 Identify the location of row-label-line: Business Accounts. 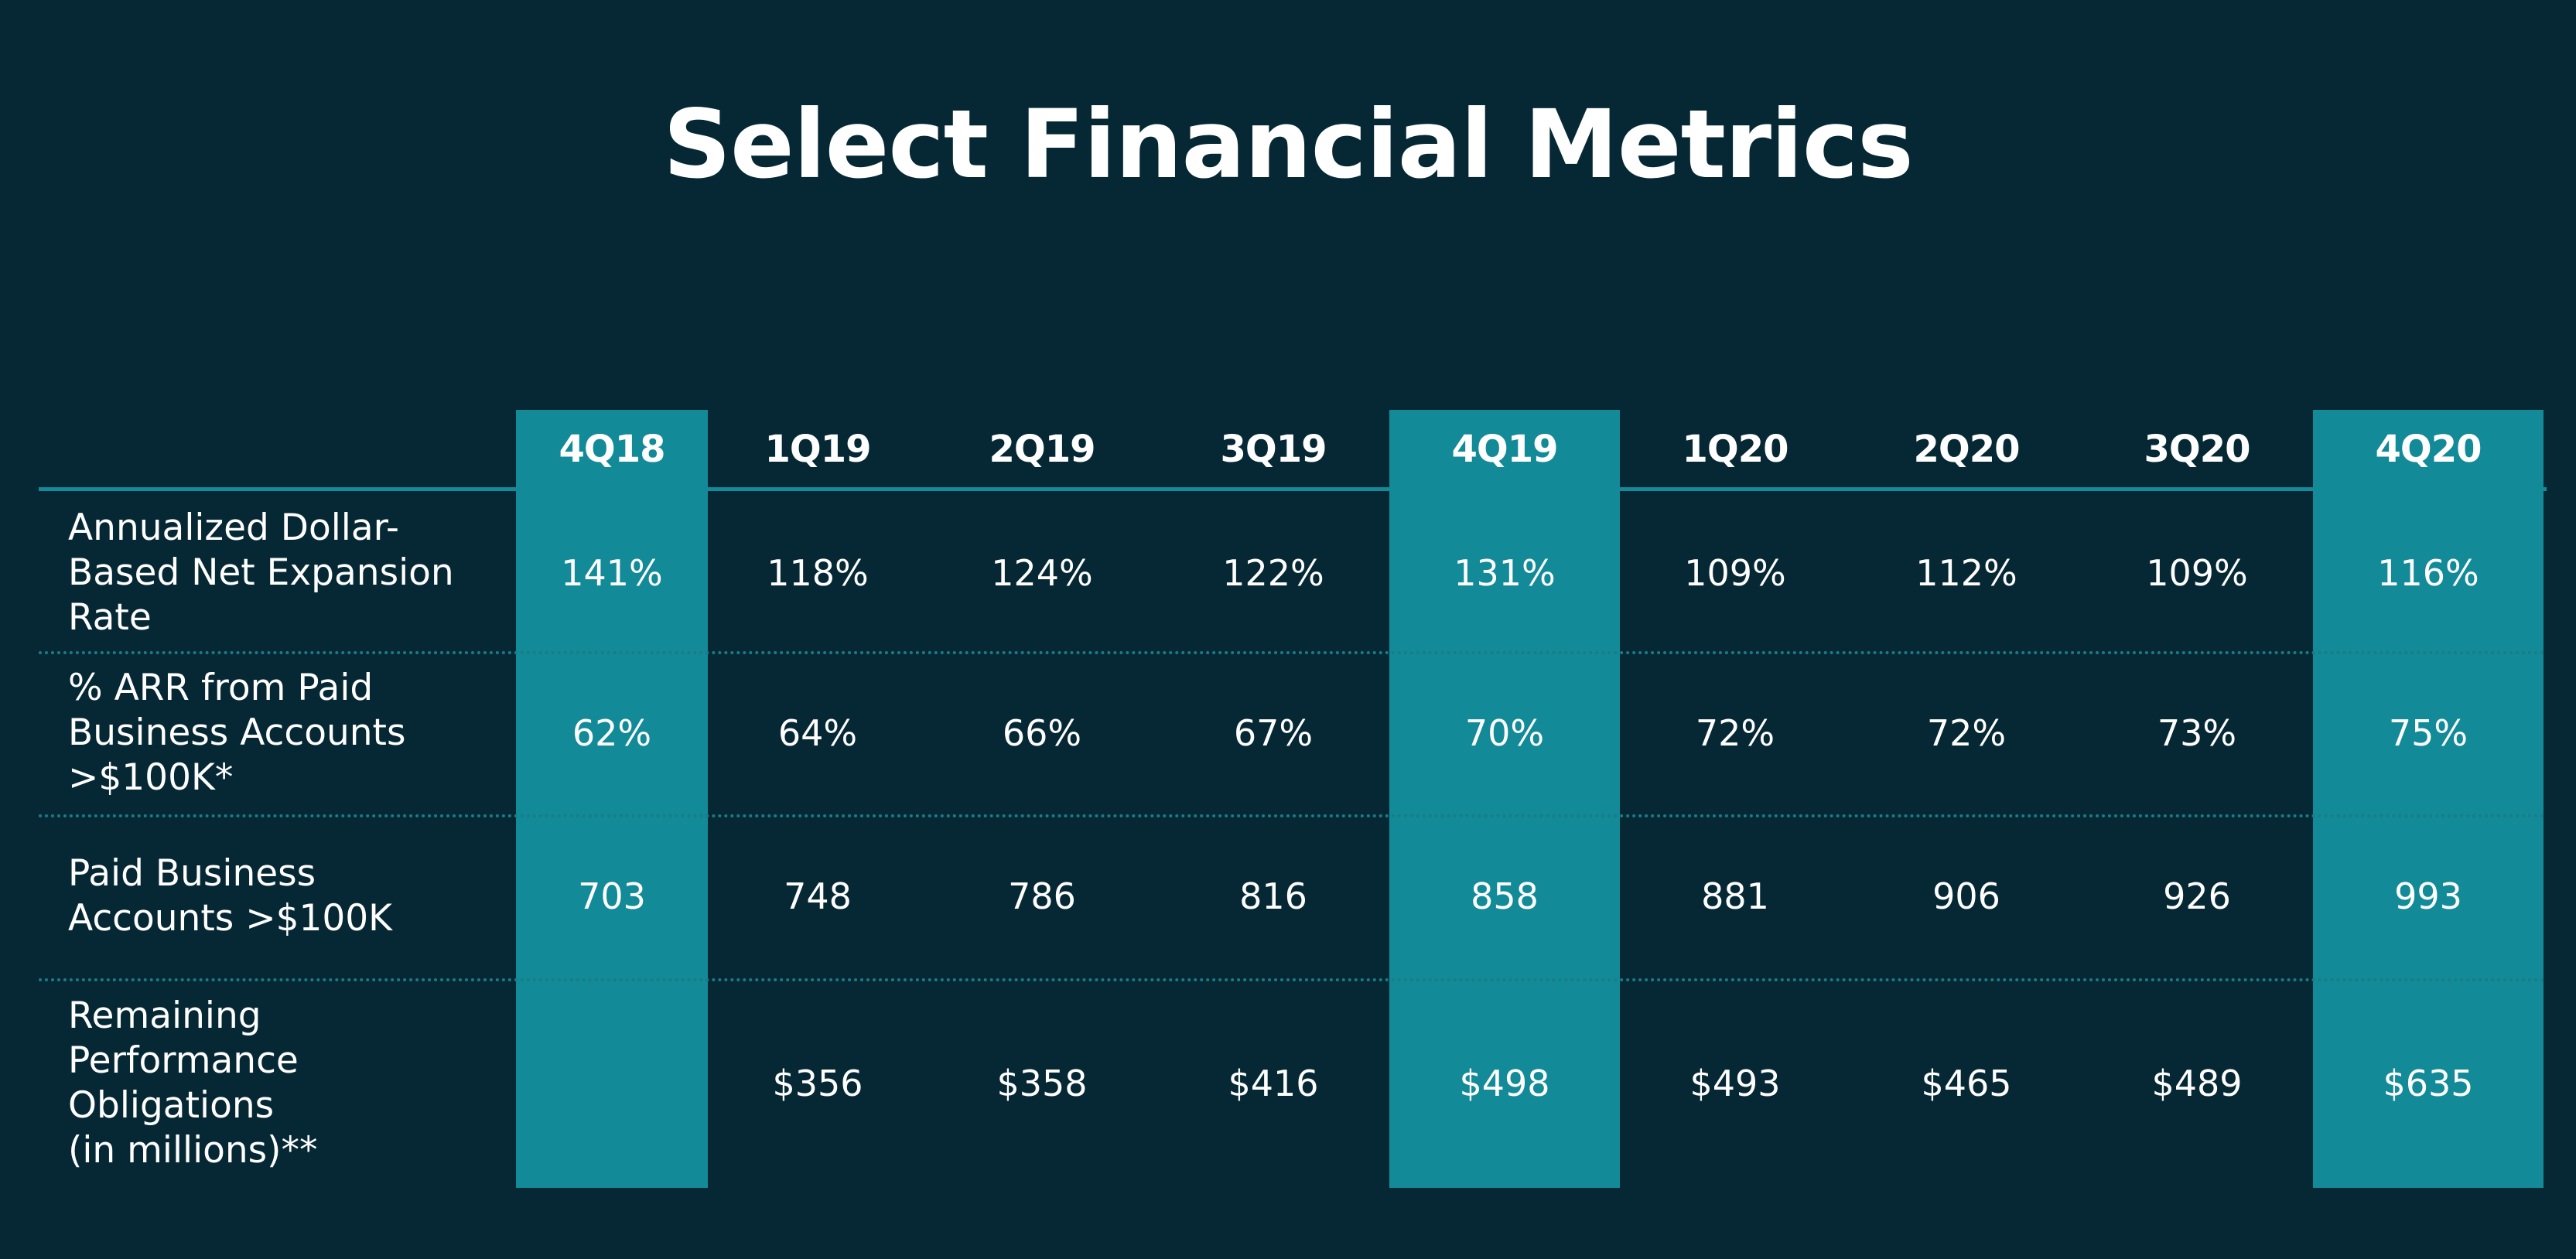
(237, 733).